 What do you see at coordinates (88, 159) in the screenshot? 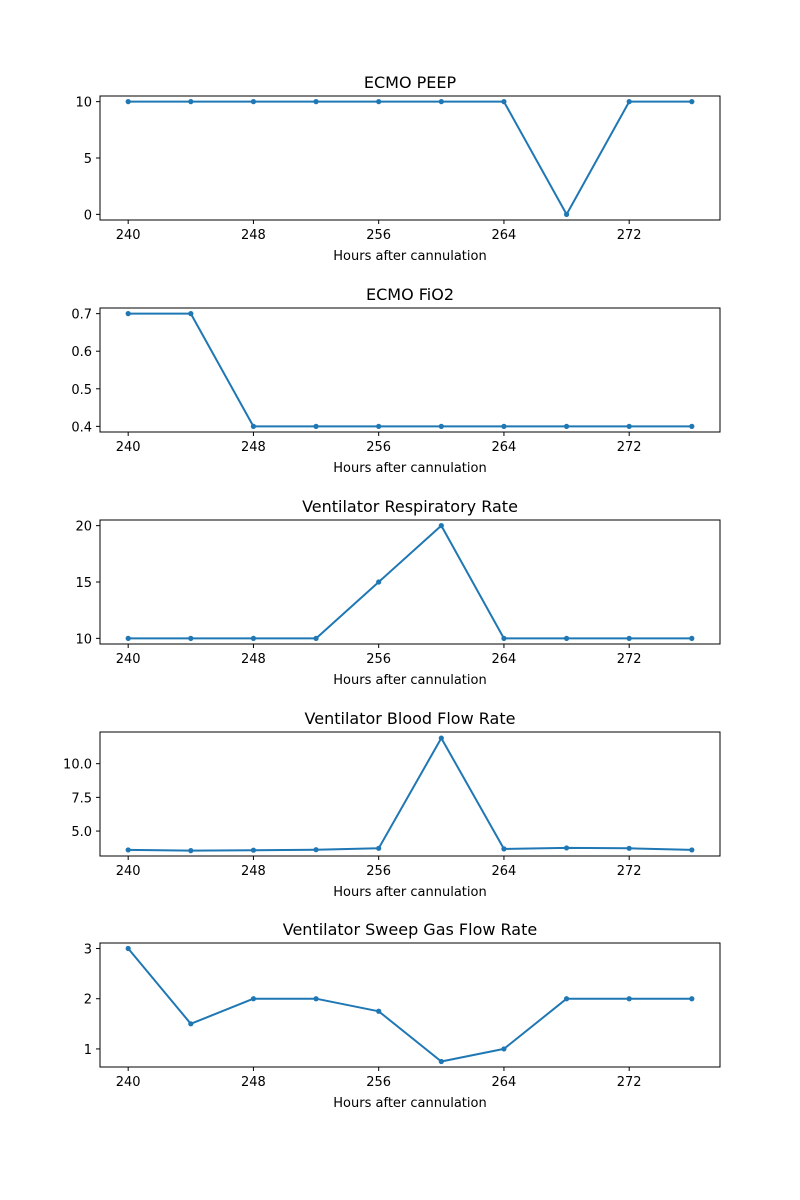
I see `y-tick-label: 5` at bounding box center [88, 159].